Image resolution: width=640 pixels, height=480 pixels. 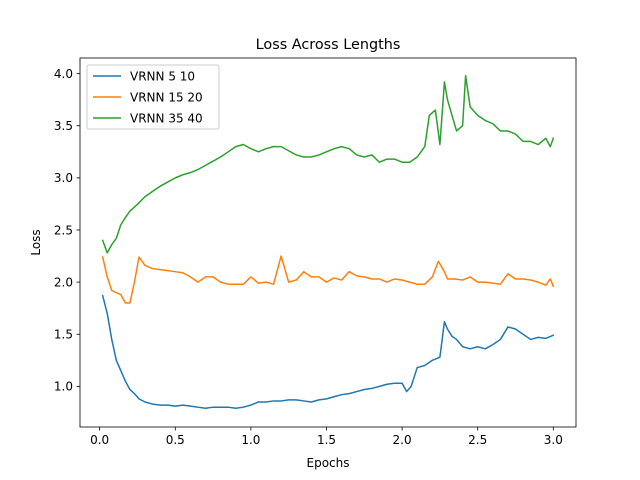 I want to click on y-tick-label: 3.5, so click(x=63, y=126).